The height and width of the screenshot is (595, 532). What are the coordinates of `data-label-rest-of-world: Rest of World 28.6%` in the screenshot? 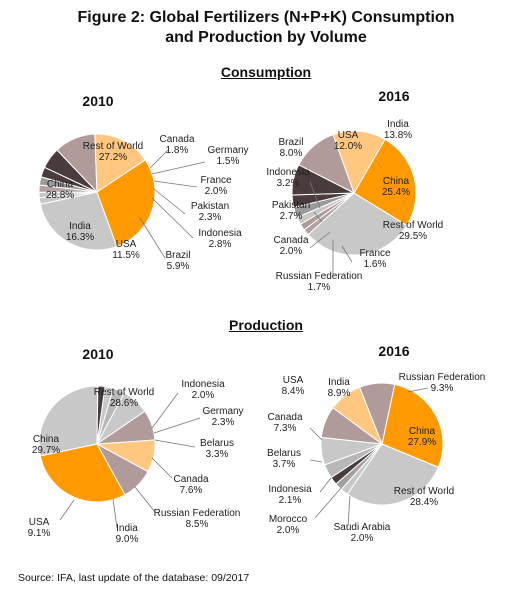 It's located at (124, 398).